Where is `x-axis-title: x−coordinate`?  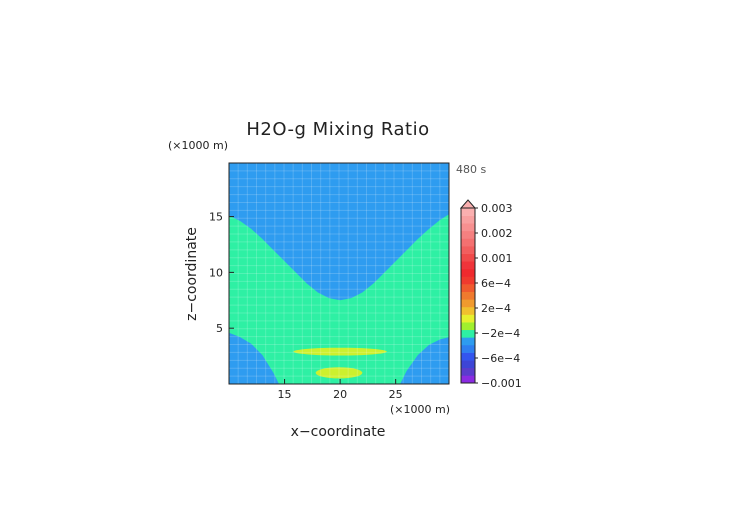
x-axis-title: x−coordinate is located at coordinates (338, 432).